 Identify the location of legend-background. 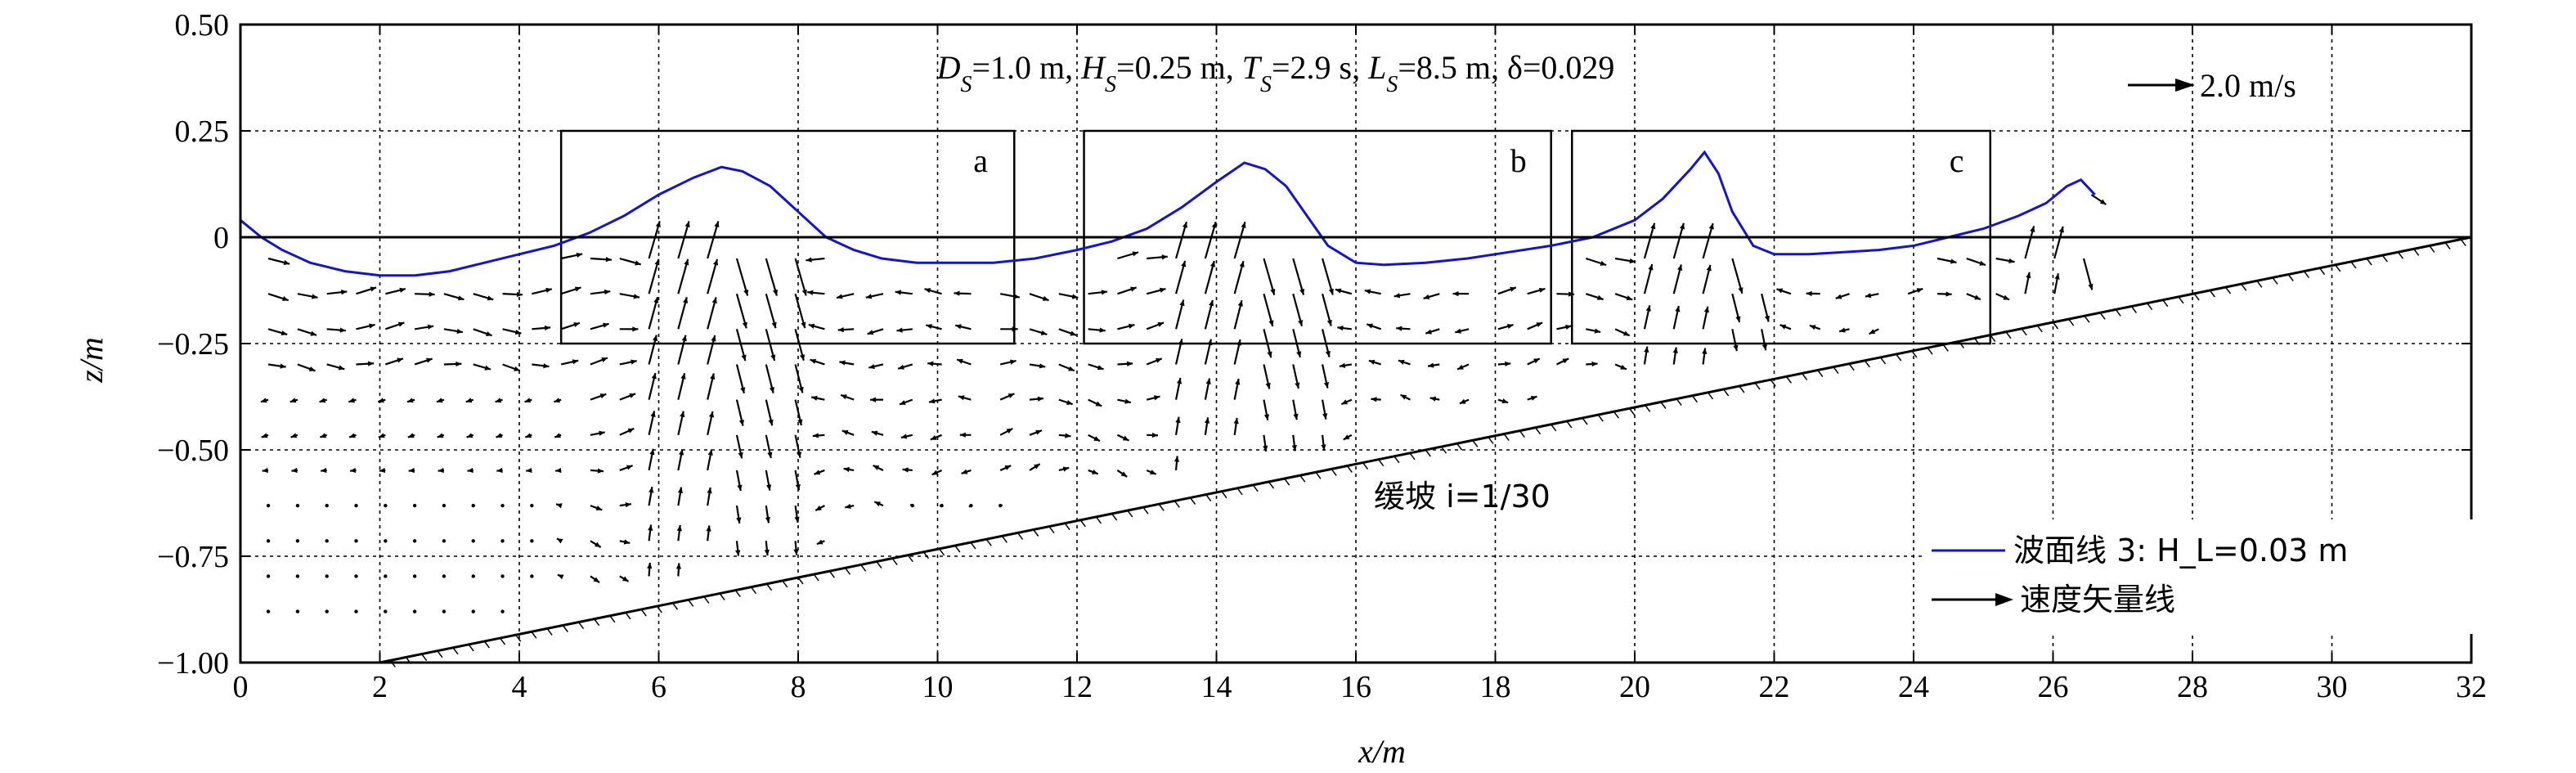
(2200, 576).